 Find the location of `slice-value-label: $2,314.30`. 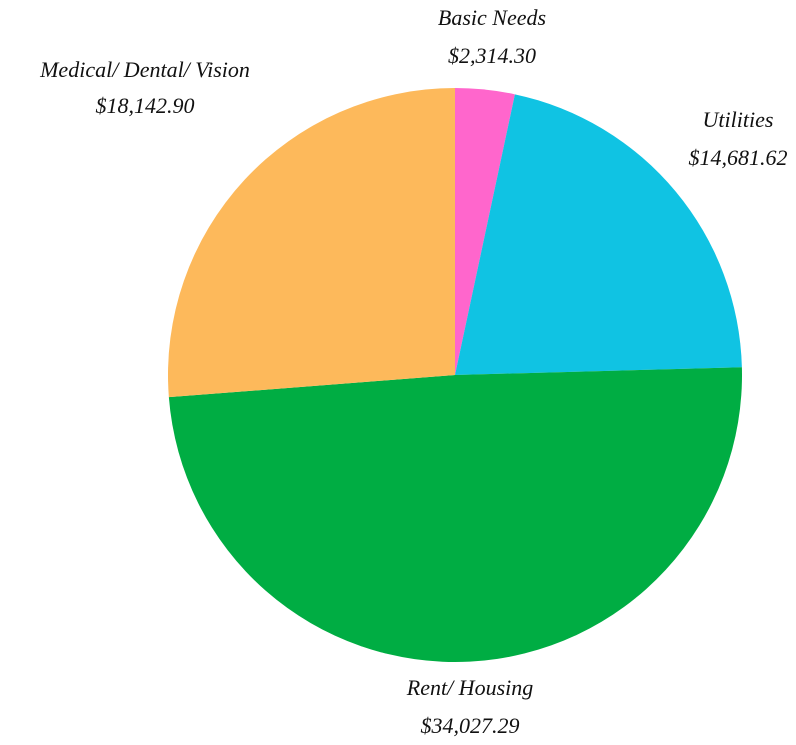

slice-value-label: $2,314.30 is located at coordinates (492, 55).